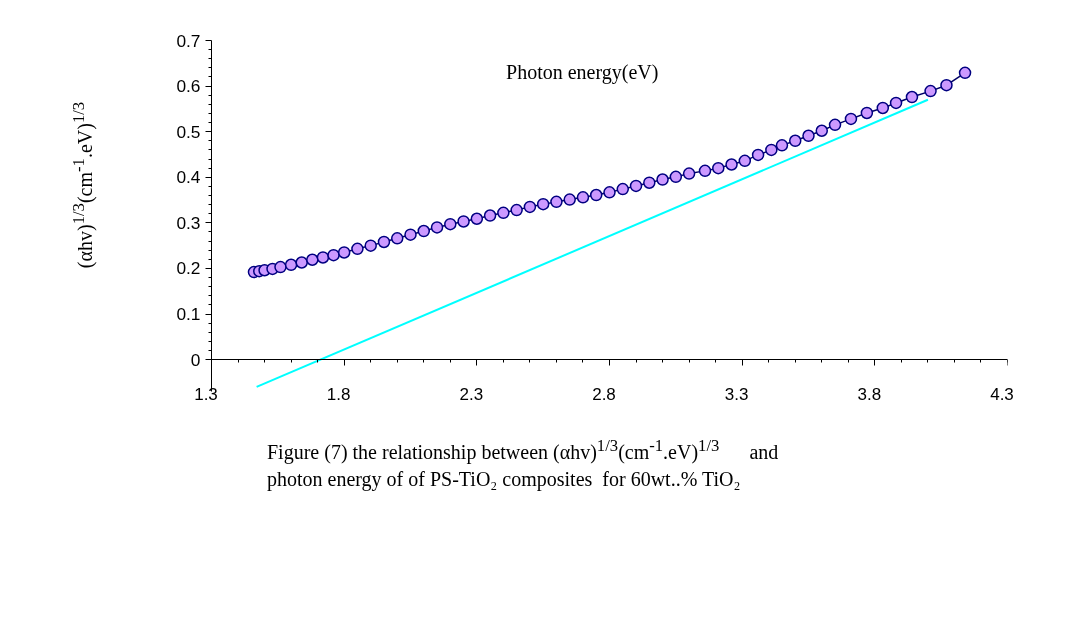 The image size is (1092, 630). I want to click on x-tick-label: 4.3, so click(1002, 395).